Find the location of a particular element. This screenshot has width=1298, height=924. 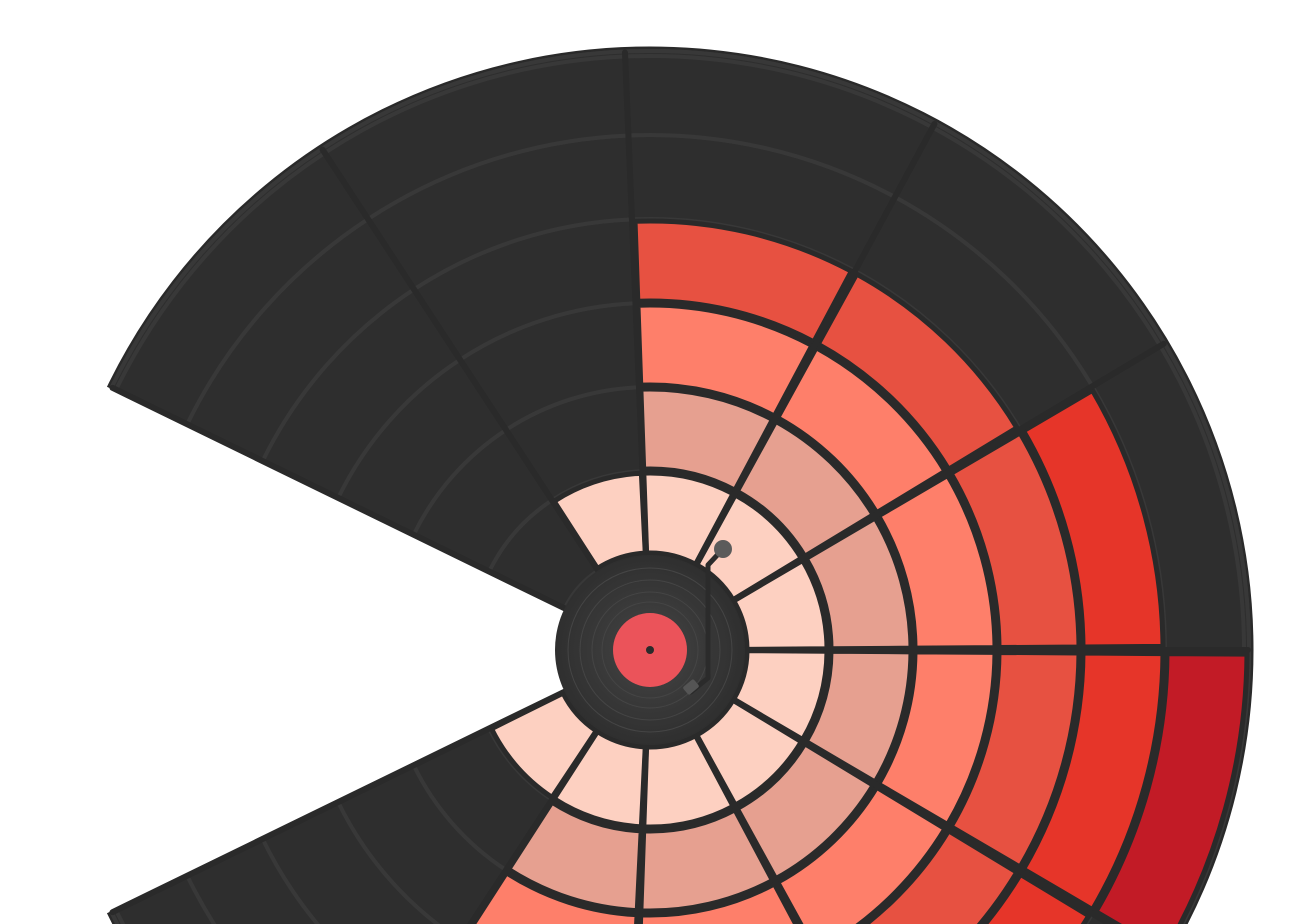

record-spindle is located at coordinates (650, 650).